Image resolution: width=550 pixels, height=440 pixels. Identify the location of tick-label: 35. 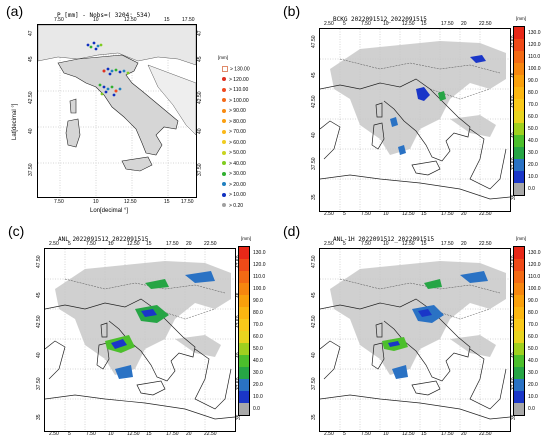
(314, 417).